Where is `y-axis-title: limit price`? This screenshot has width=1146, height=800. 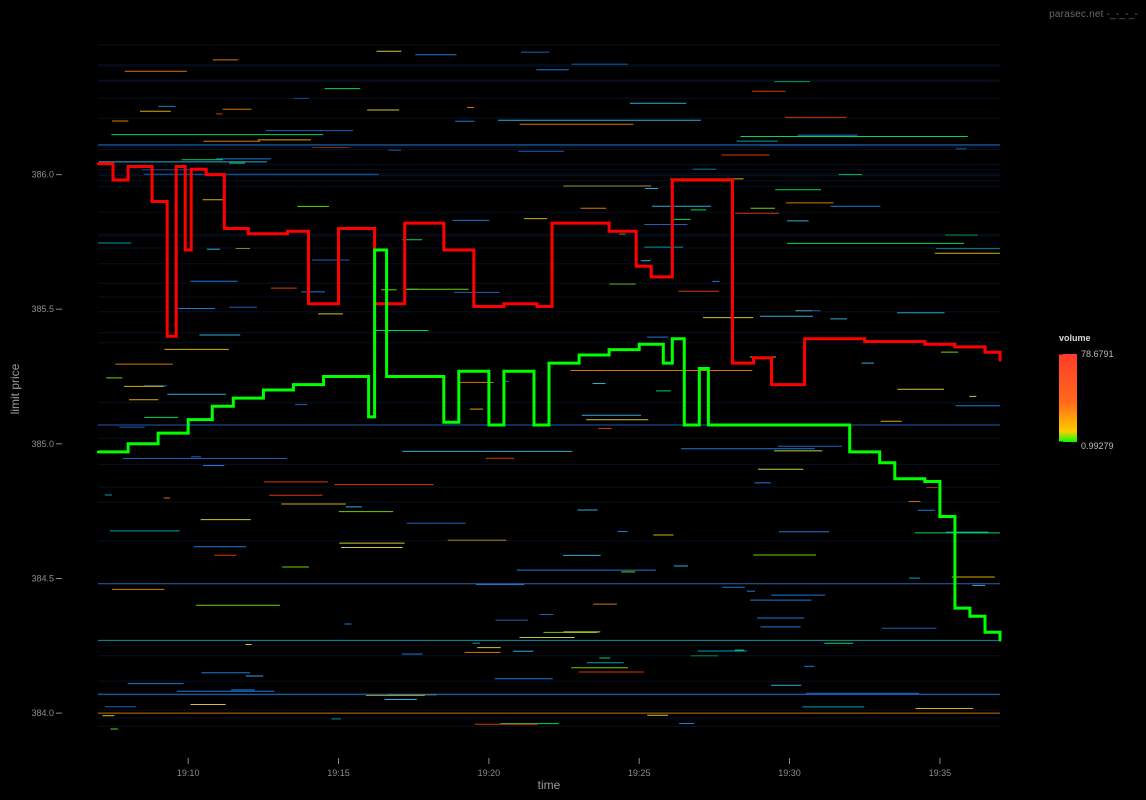
y-axis-title: limit price is located at coordinates (15, 388).